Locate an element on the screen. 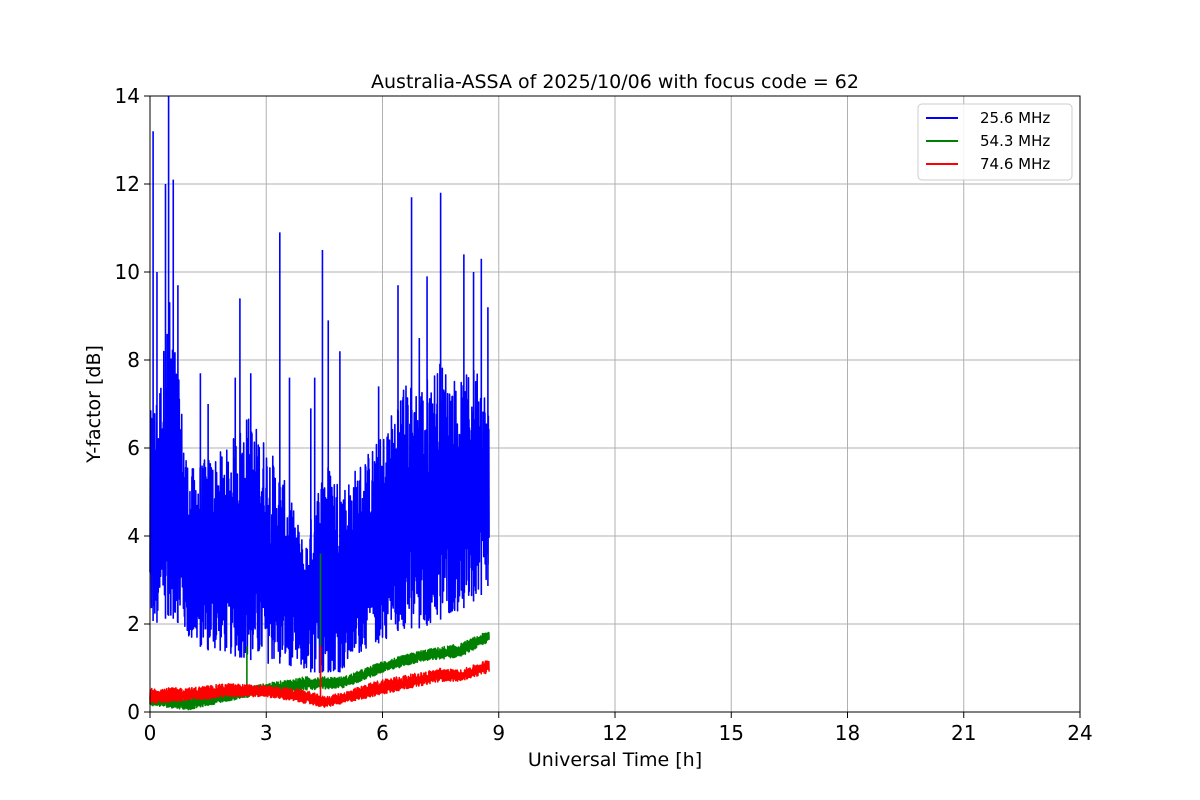 Image resolution: width=1200 pixels, height=800 pixels. x-tick-label: 6 is located at coordinates (382, 733).